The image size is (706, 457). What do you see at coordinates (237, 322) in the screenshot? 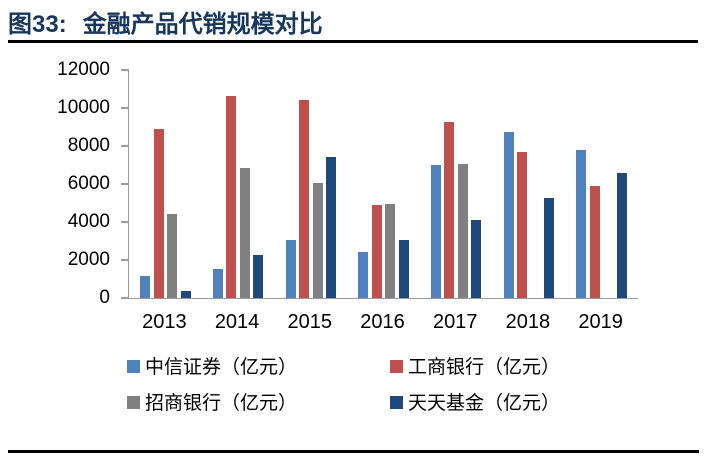
I see `x-axis-label: 2014` at bounding box center [237, 322].